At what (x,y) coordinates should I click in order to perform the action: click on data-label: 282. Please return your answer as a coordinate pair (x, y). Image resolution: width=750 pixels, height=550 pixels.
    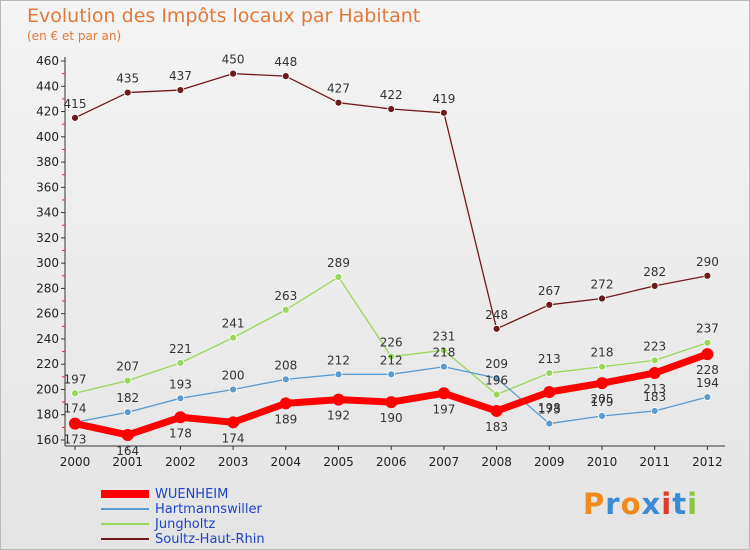
    Looking at the image, I should click on (654, 272).